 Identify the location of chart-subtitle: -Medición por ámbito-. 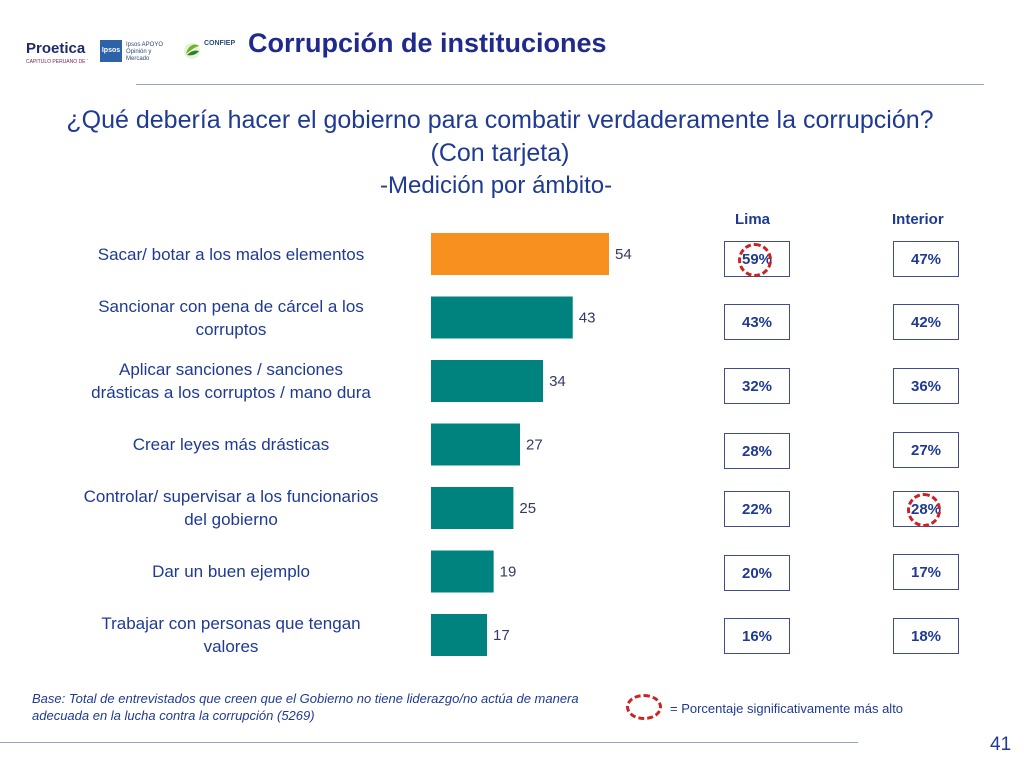
(496, 185).